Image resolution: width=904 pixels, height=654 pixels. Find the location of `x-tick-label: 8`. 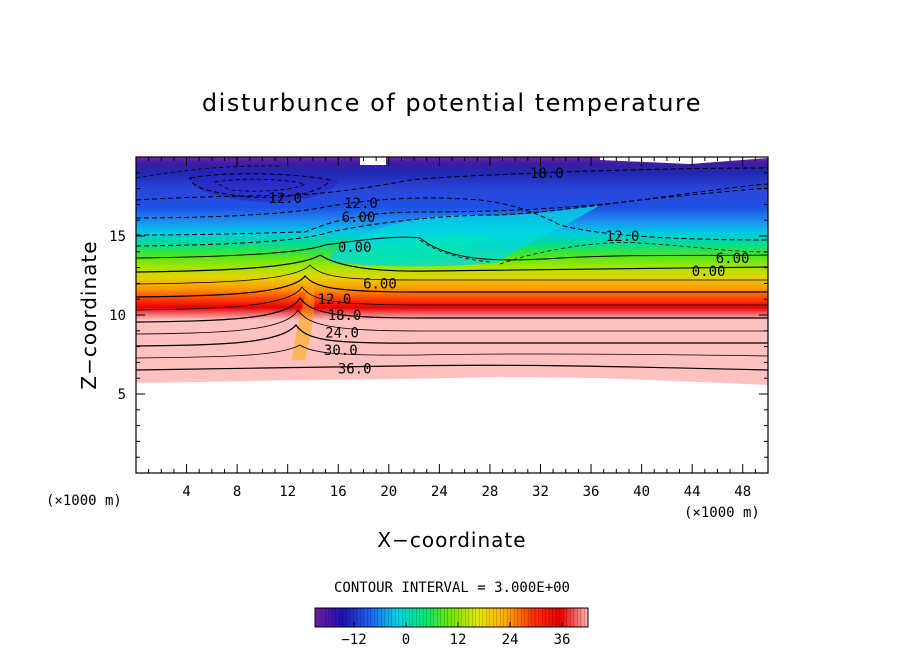

x-tick-label: 8 is located at coordinates (237, 492).